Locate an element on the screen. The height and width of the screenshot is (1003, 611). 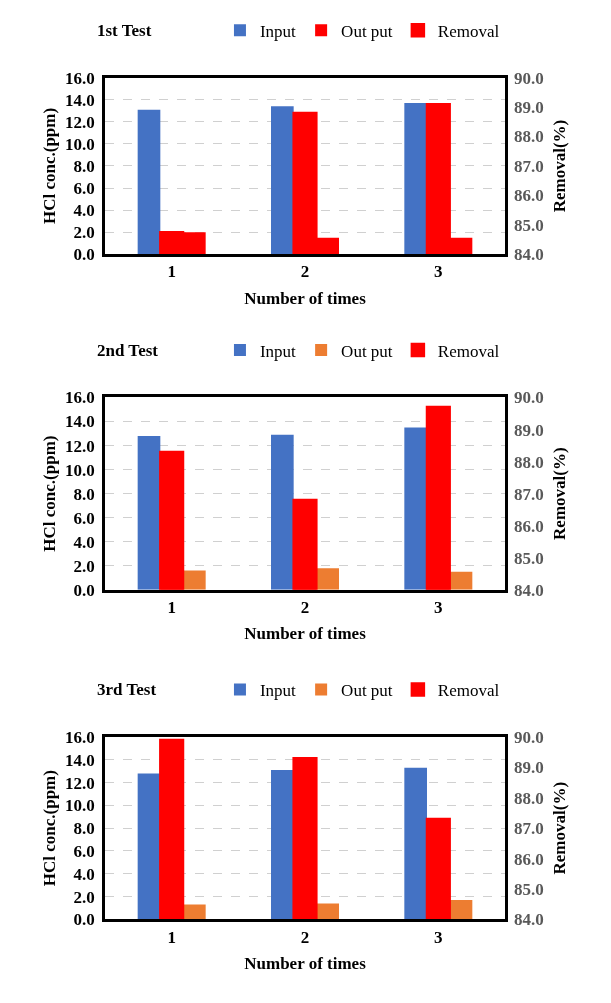
chart-title: 1st Test is located at coordinates (124, 30).